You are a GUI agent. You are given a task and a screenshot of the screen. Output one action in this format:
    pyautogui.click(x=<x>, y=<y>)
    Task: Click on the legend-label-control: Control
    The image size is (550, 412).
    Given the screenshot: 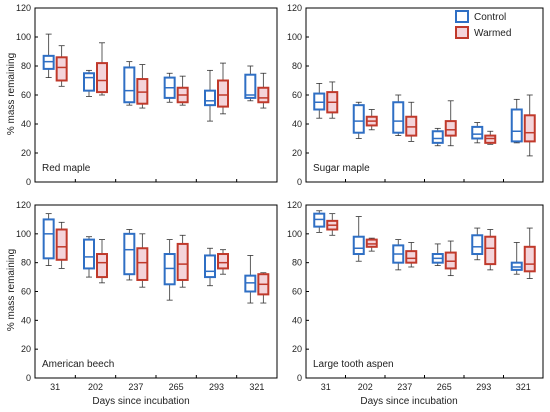 What is the action you would take?
    pyautogui.click(x=490, y=17)
    